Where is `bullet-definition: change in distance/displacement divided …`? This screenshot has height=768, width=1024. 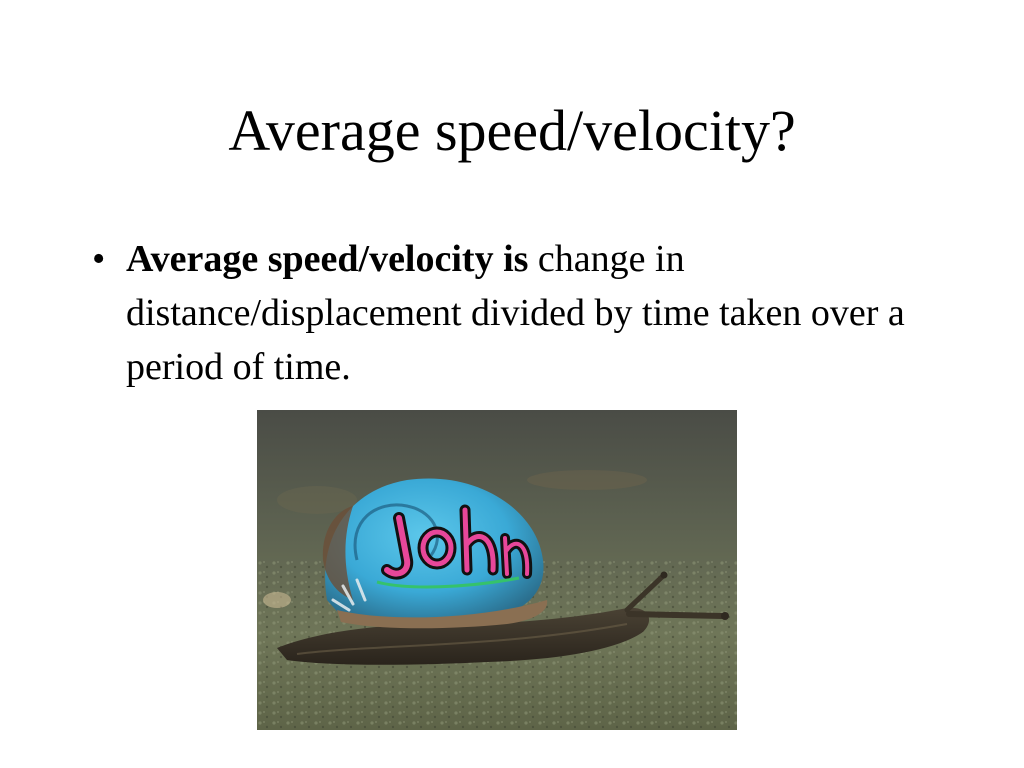
bullet-definition: change in distance/displacement divided … is located at coordinates (515, 313).